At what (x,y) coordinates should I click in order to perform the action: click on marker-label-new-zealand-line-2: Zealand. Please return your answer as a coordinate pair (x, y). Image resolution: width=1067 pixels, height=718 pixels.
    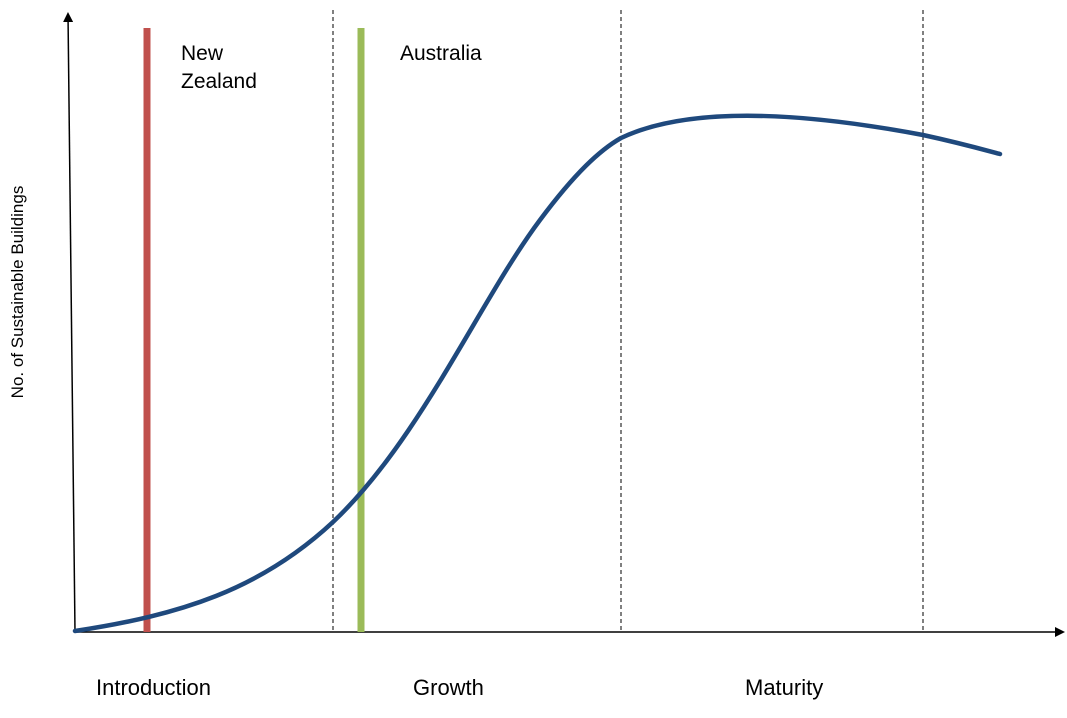
    Looking at the image, I should click on (219, 81).